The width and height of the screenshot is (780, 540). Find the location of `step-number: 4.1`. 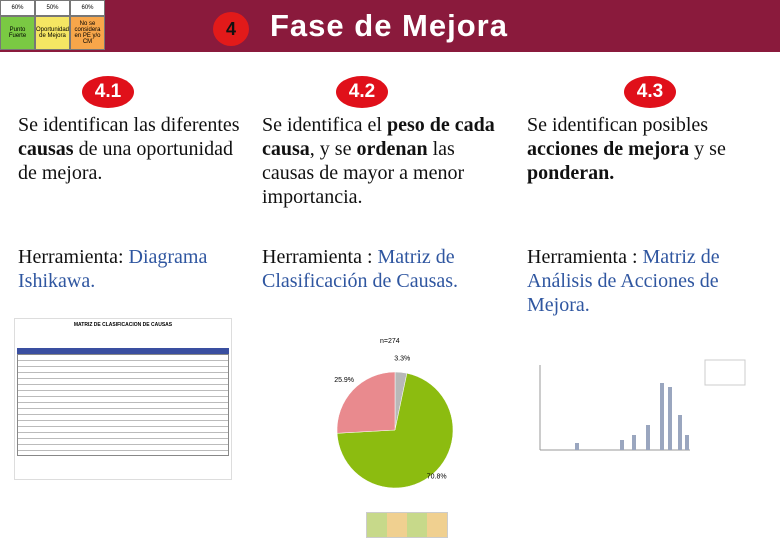

step-number: 4.1 is located at coordinates (108, 92).